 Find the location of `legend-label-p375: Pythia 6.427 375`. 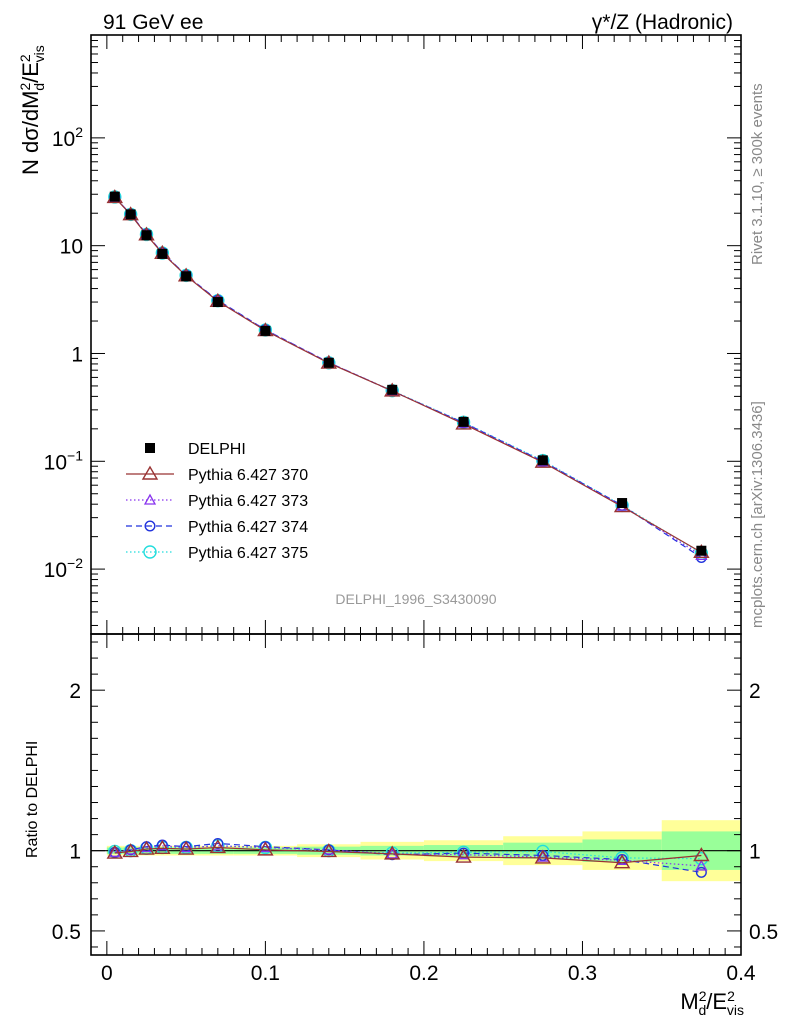

legend-label-p375: Pythia 6.427 375 is located at coordinates (248, 553).